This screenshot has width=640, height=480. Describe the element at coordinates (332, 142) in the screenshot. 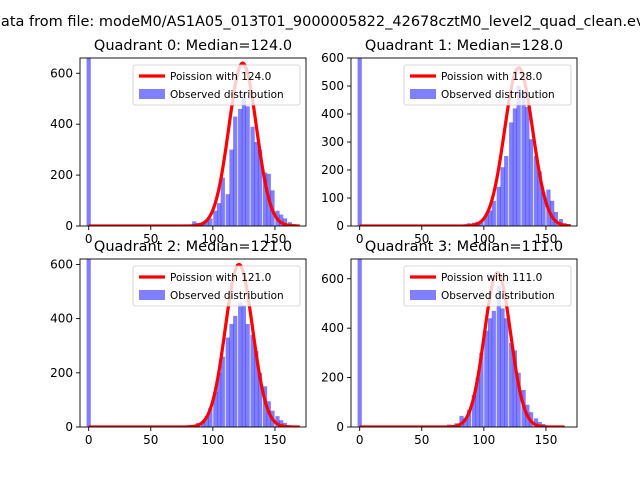

I see `y-tick-label: 300` at that location.